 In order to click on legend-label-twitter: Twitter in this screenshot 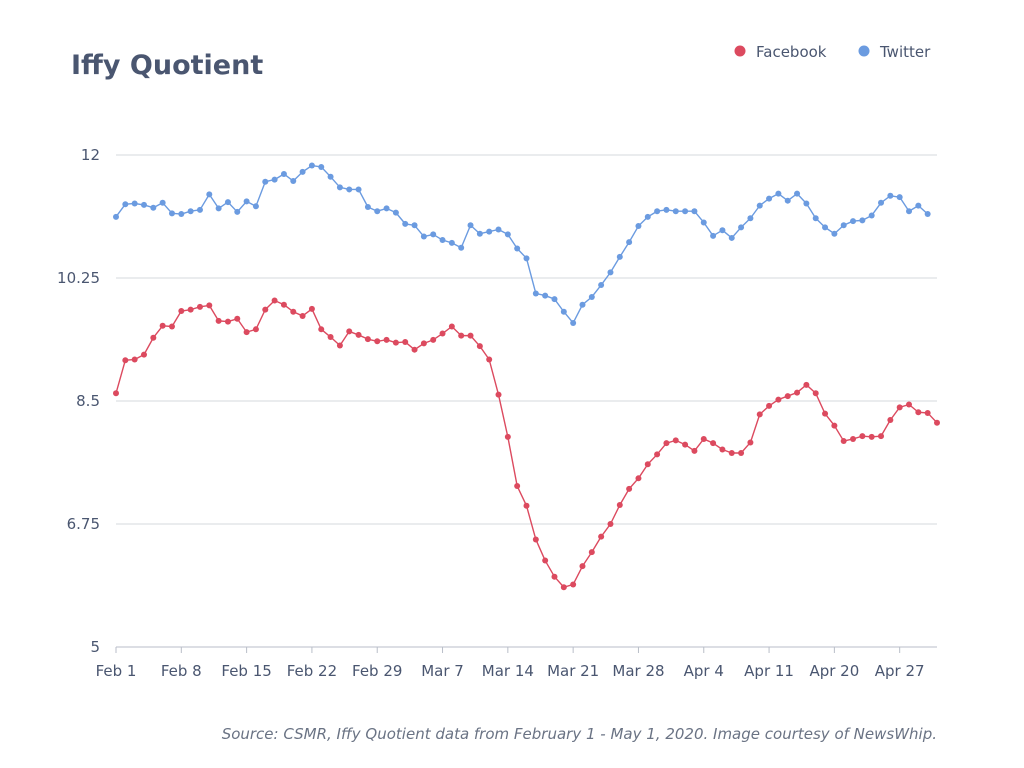, I will do `click(905, 52)`.